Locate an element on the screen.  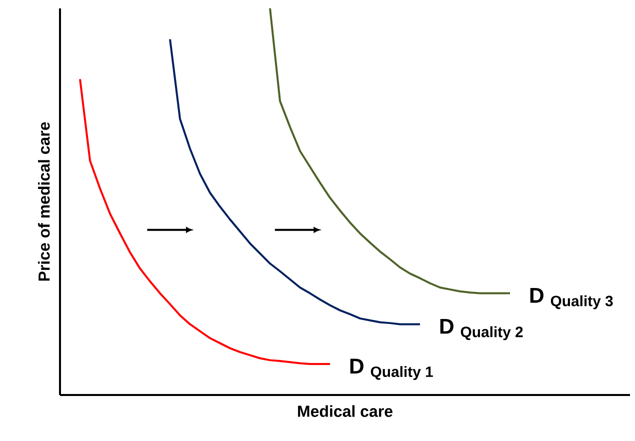
x-axis-title: Medical care is located at coordinates (345, 411).